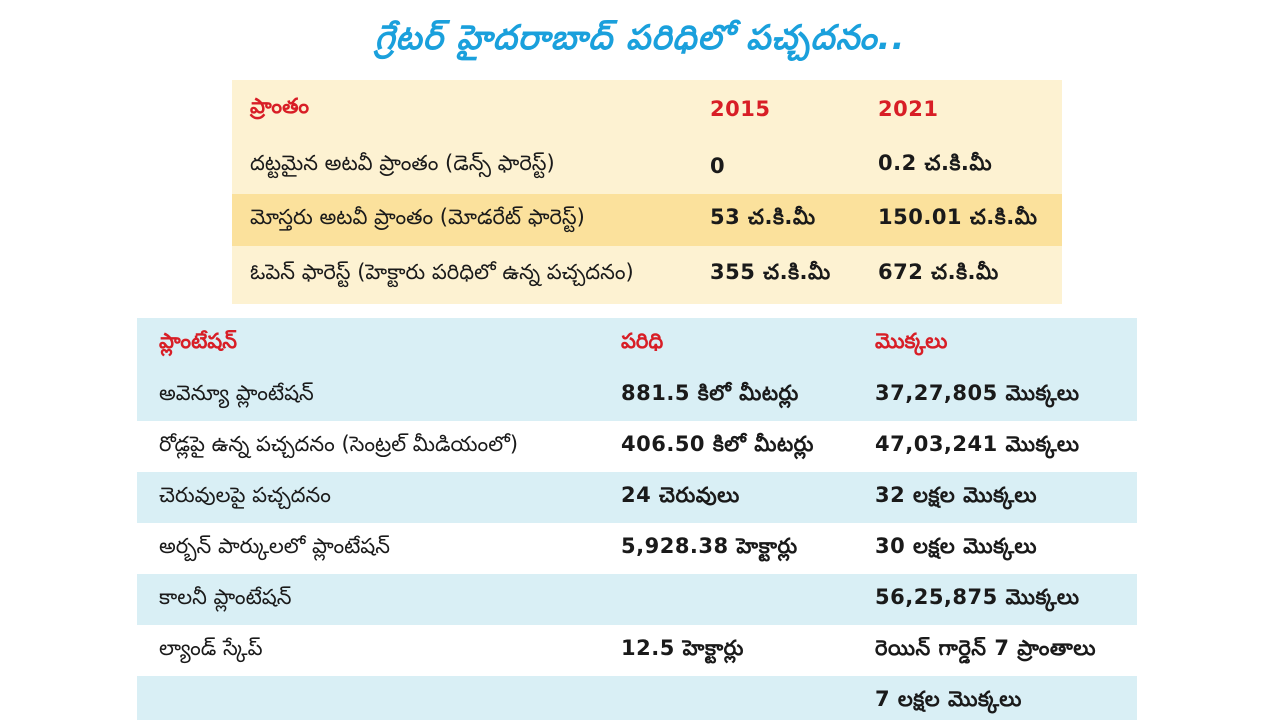  Describe the element at coordinates (236, 392) in the screenshot. I see `cell-plantation: అవెన్యూ ప్లాంటేషన్` at that location.